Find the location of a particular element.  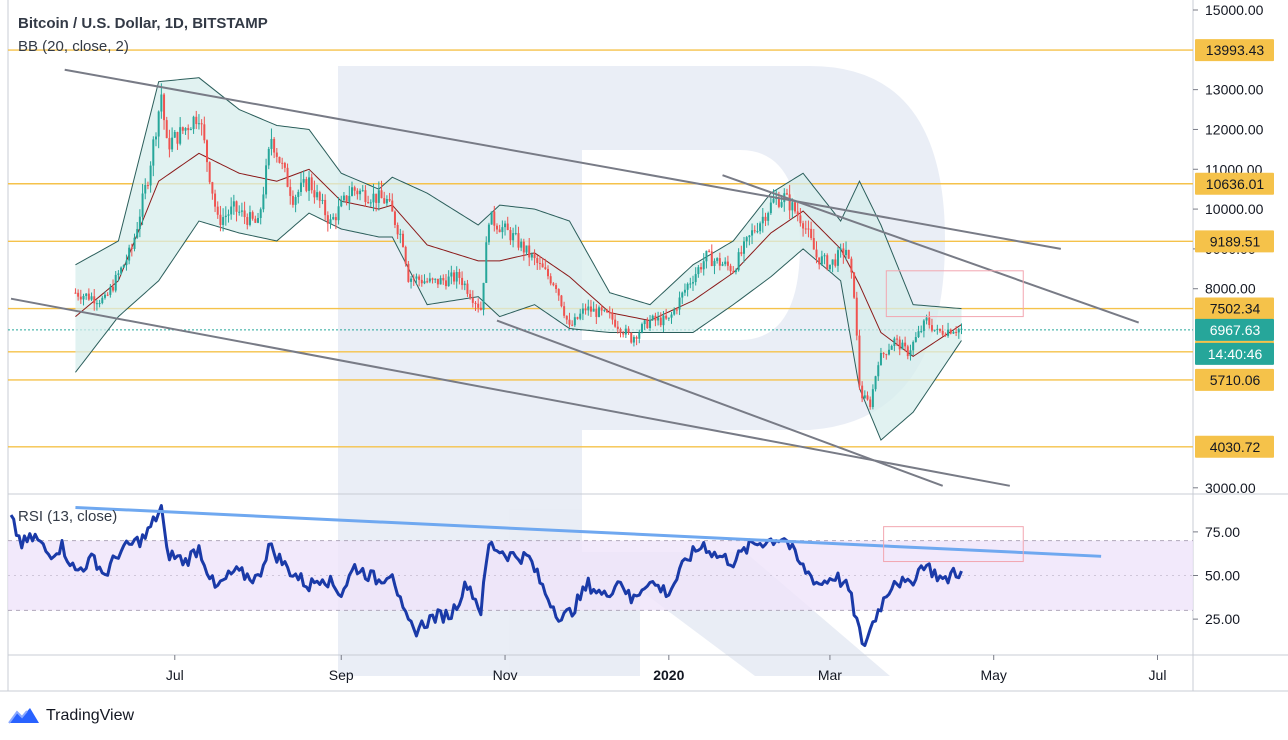

level-price-badge: 4030.72 is located at coordinates (1235, 447).